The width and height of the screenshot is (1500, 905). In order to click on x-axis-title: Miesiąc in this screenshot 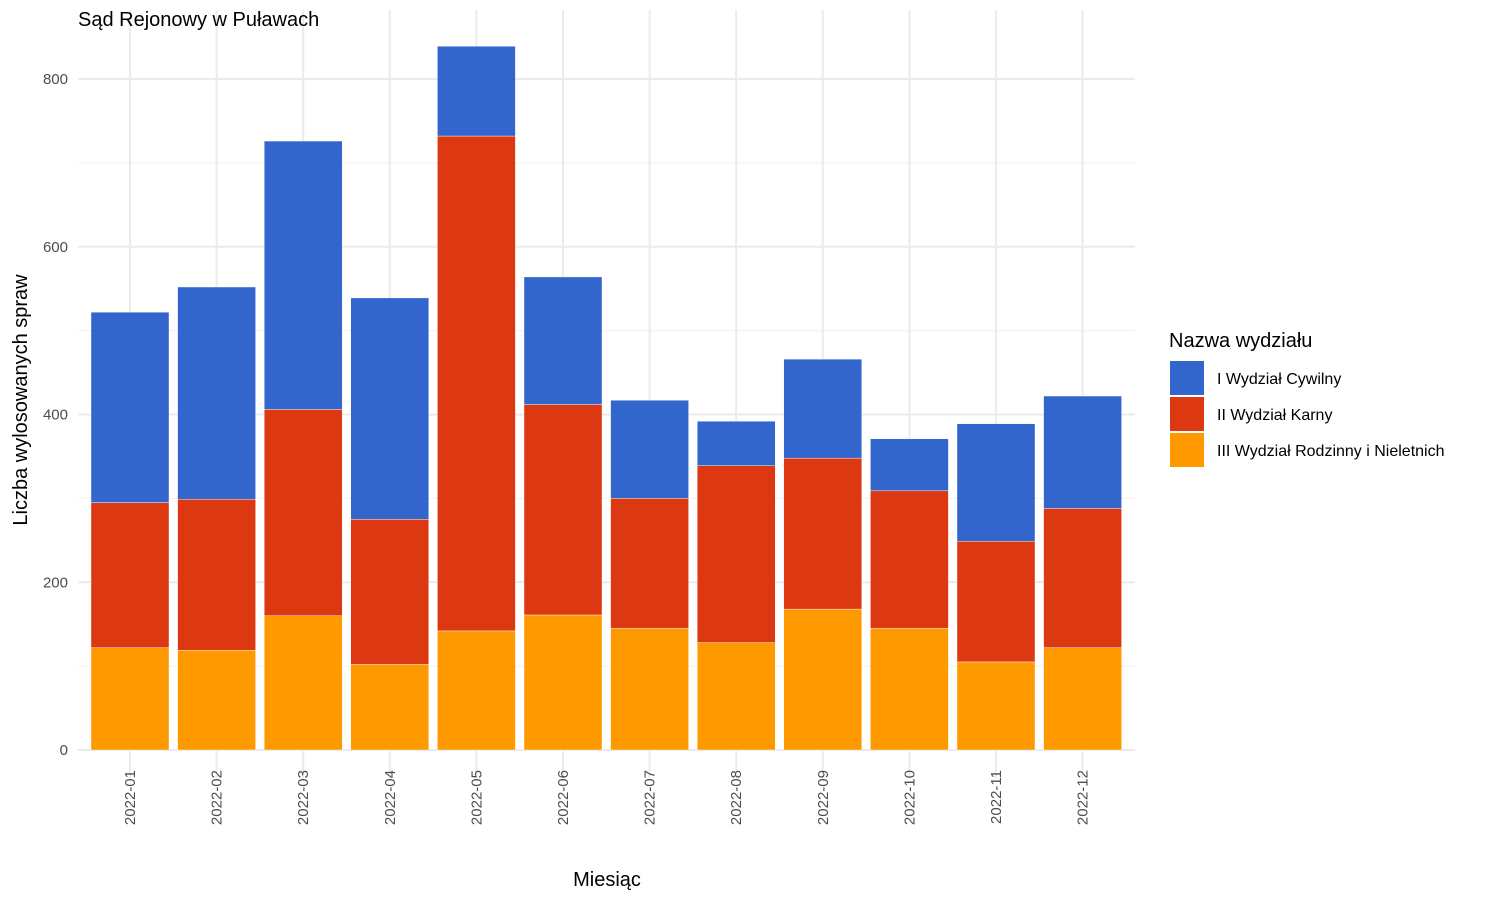, I will do `click(607, 880)`.